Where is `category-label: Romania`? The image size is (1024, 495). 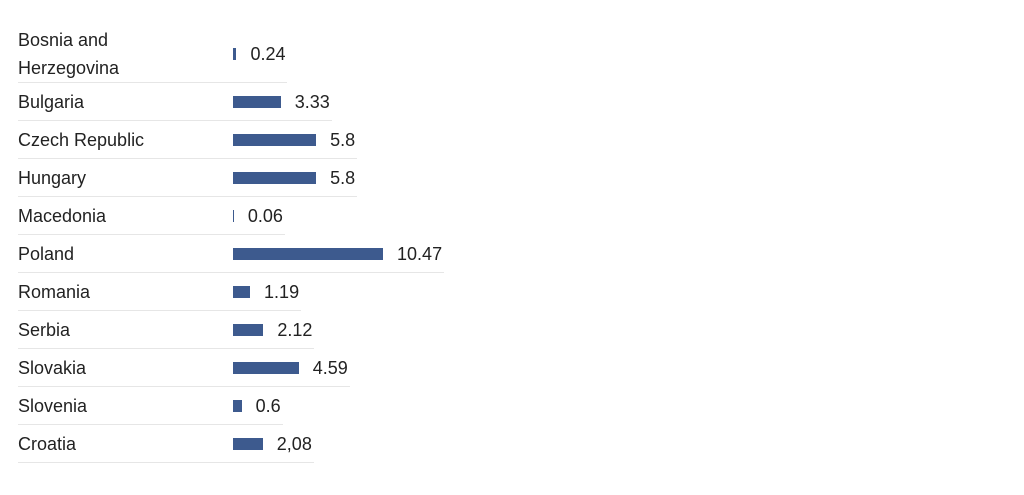 category-label: Romania is located at coordinates (54, 291).